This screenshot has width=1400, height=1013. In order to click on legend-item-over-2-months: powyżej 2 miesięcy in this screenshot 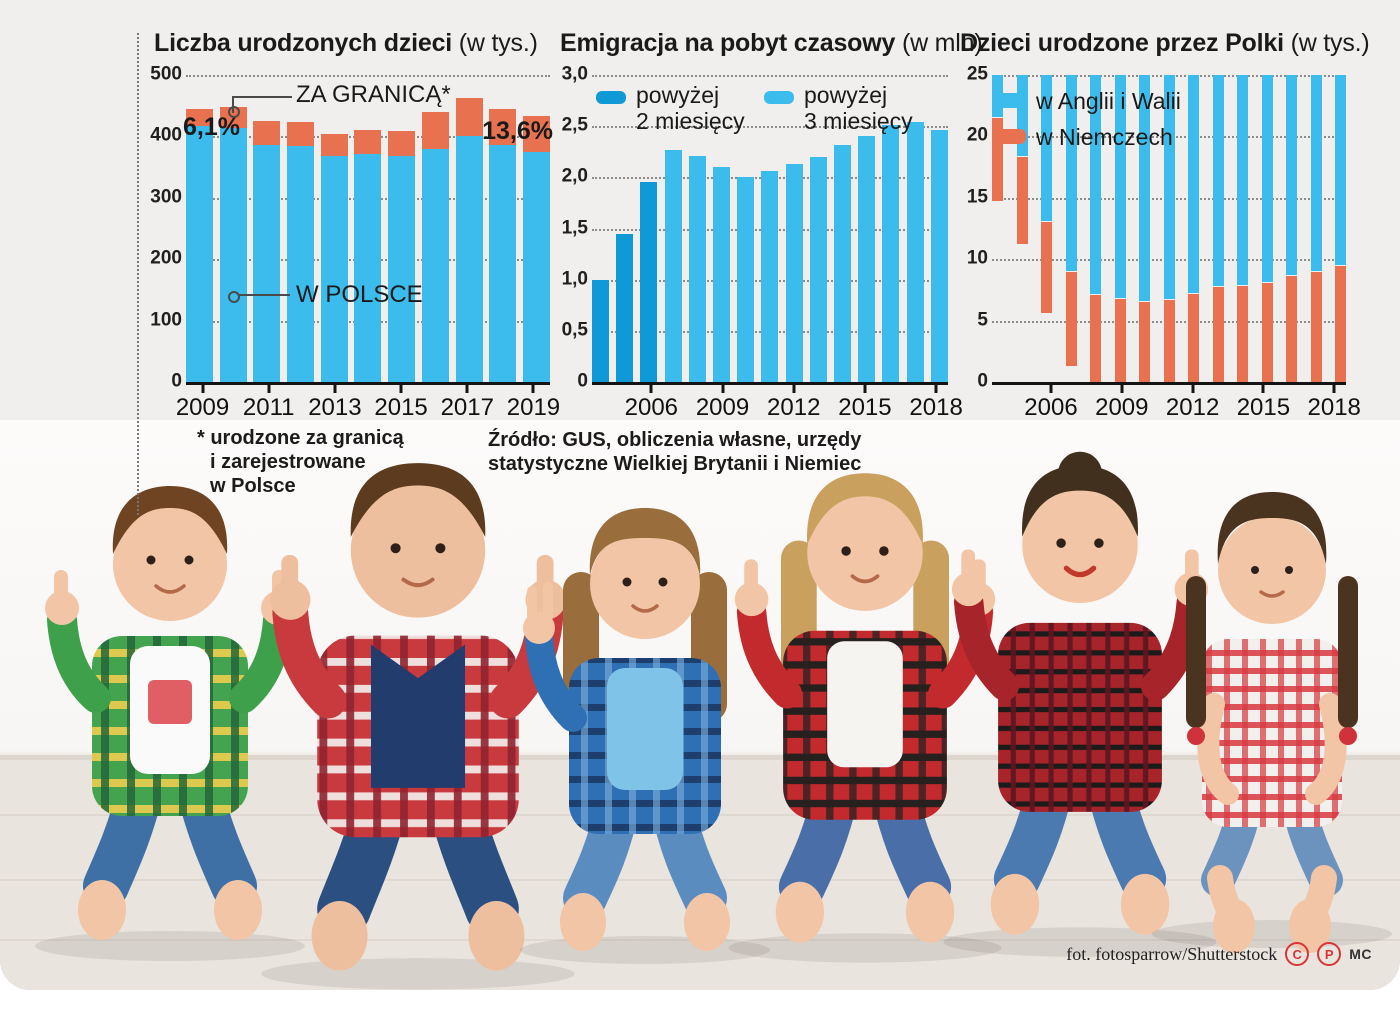, I will do `click(670, 108)`.